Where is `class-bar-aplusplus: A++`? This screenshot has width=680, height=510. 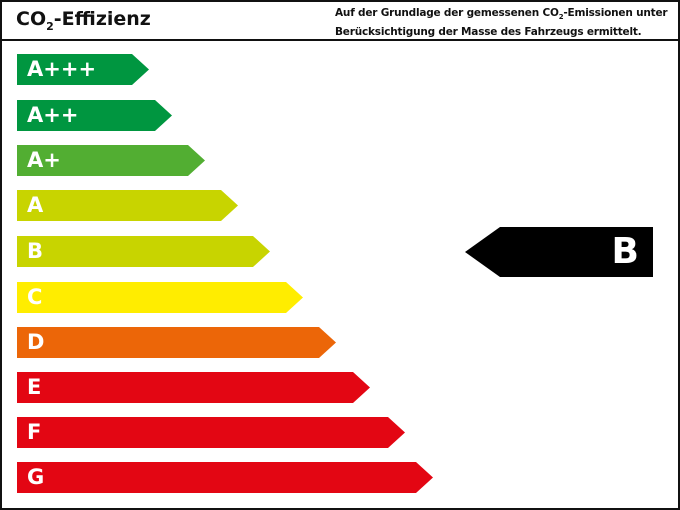 class-bar-aplusplus: A++ is located at coordinates (94, 115).